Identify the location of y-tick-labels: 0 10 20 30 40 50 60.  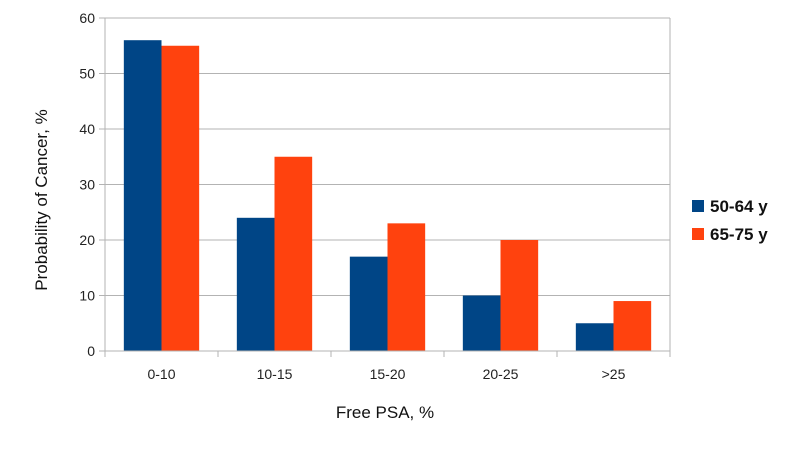
(87, 184).